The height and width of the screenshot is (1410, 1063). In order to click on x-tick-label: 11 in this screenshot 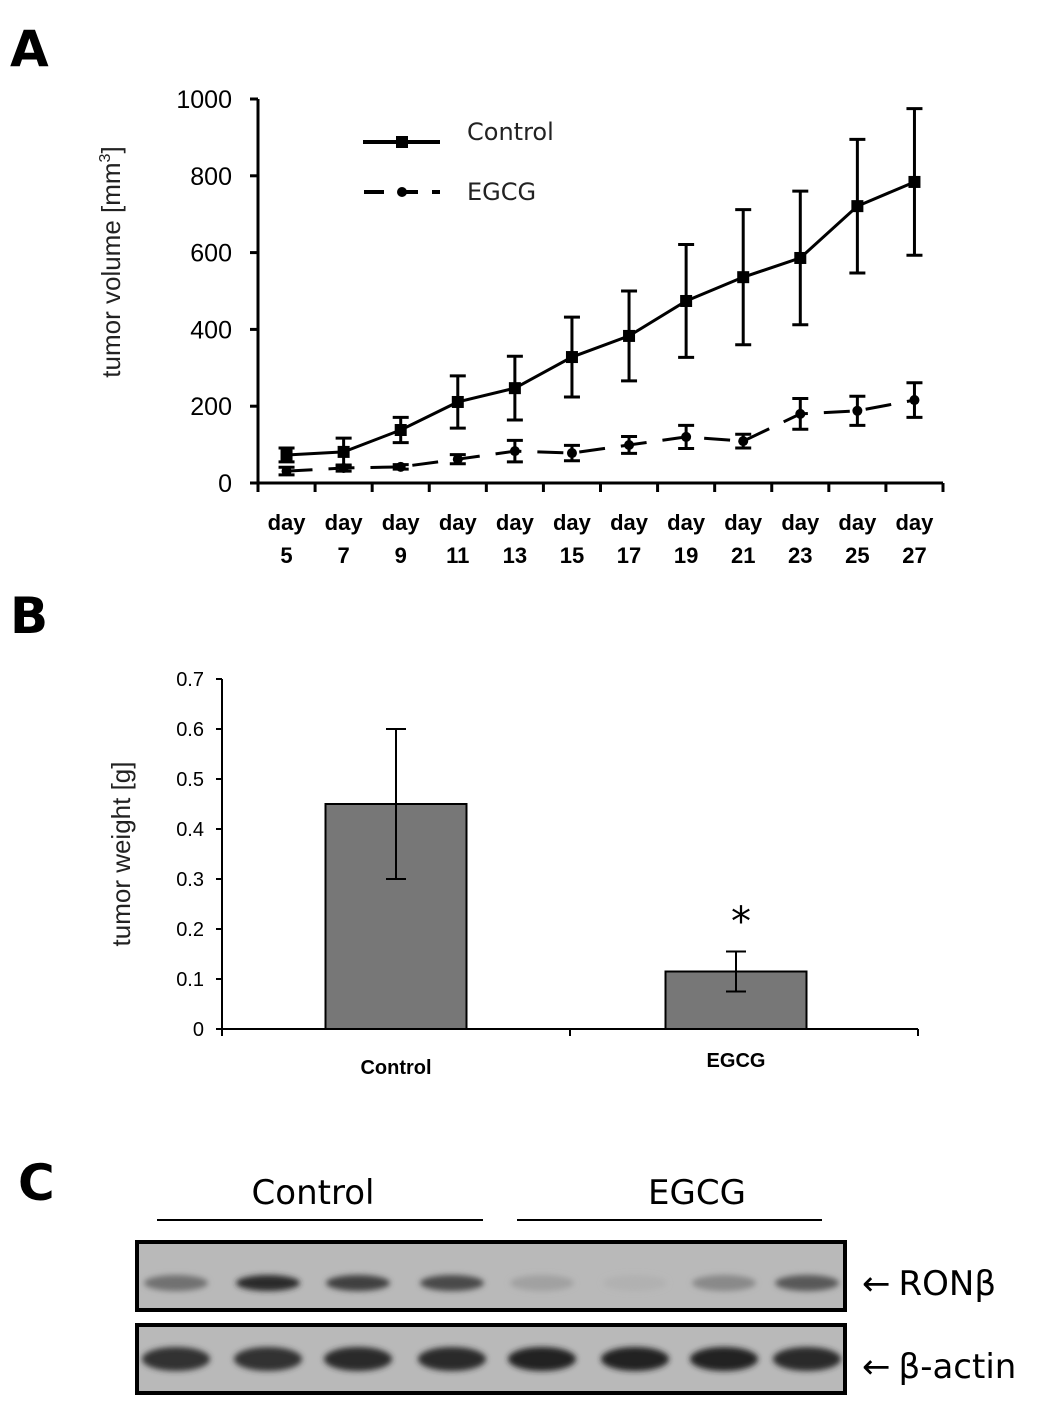, I will do `click(457, 555)`.